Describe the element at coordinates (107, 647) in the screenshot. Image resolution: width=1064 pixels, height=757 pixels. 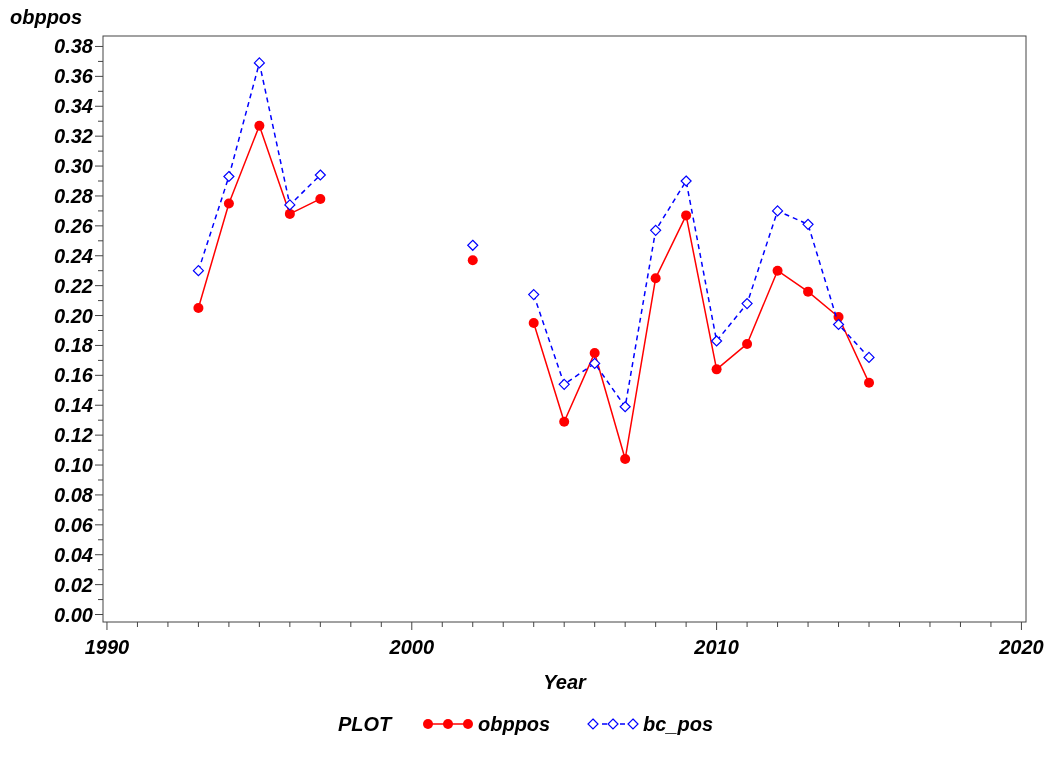
I see `x-tick-label: 1990` at that location.